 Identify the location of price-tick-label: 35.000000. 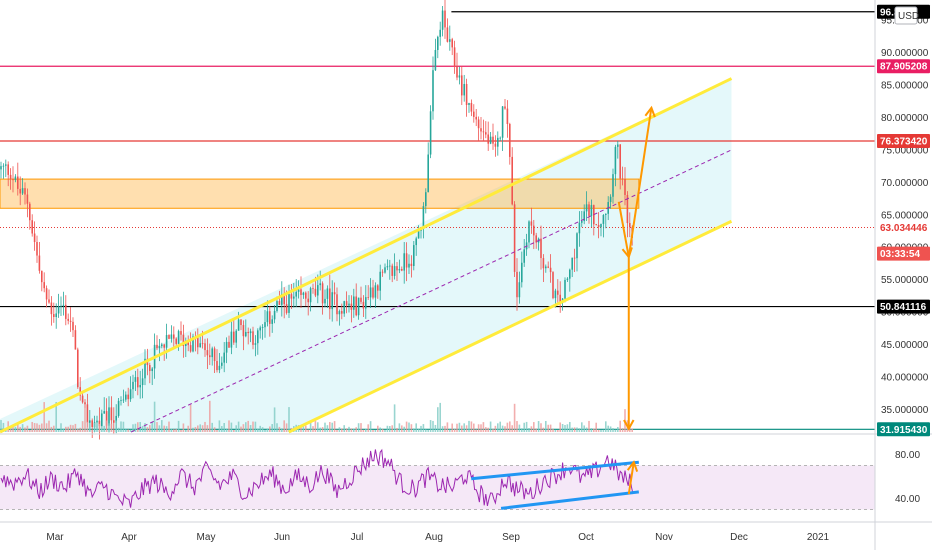
(905, 410).